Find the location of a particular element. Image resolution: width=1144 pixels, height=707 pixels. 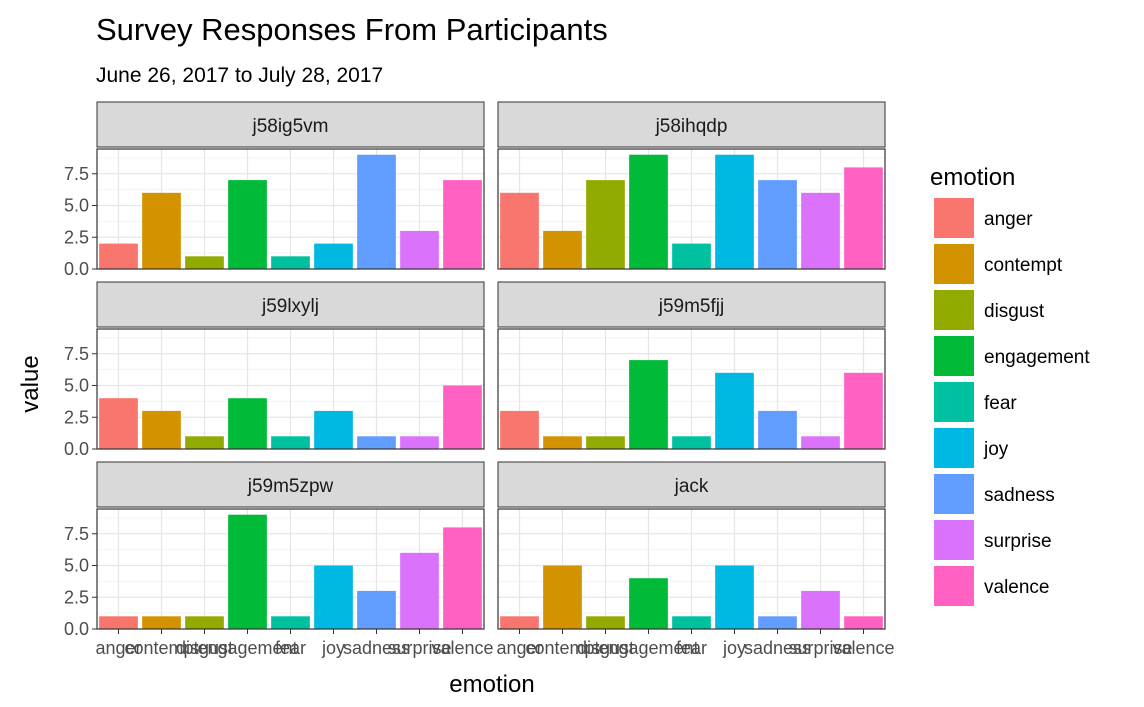

facet-strip-label: j59m5zpw is located at coordinates (290, 486).